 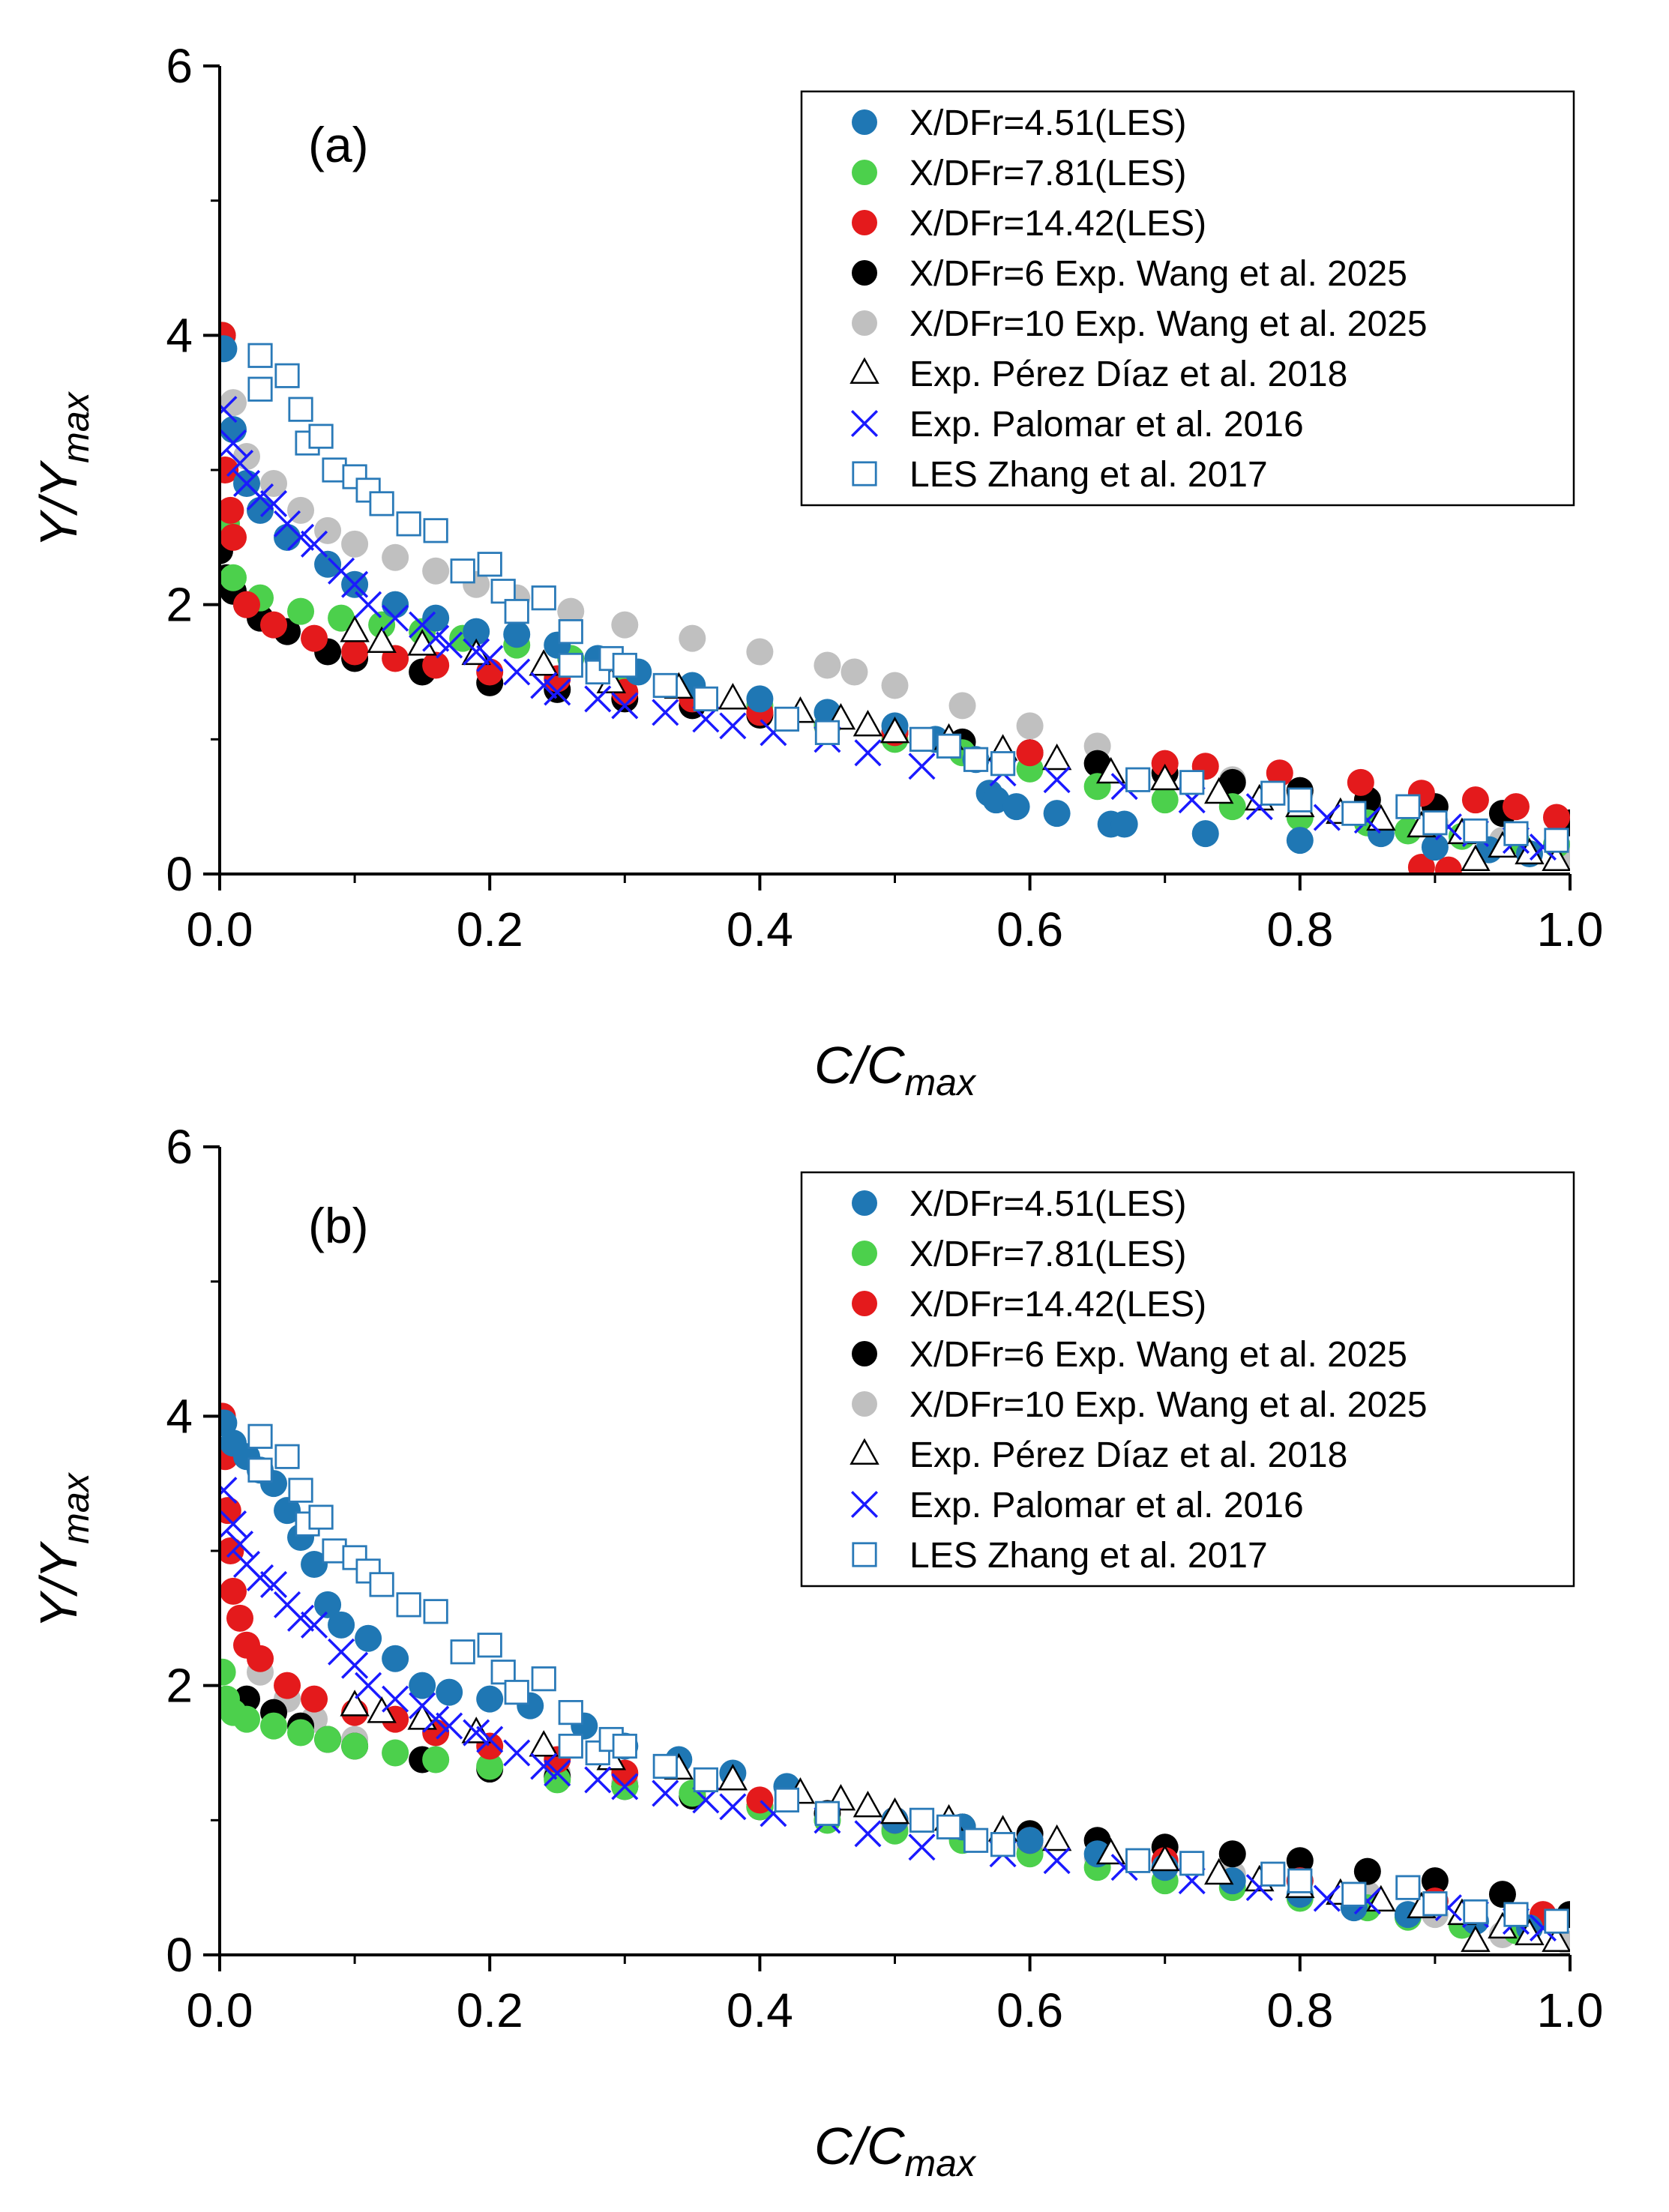 I want to click on series-exp-p-rez-d-az-et-al-2018, so click(x=955, y=1821).